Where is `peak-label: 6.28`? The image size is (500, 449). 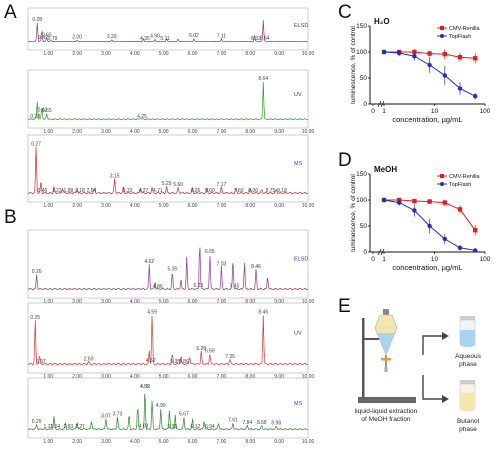
peak-label: 6.28 is located at coordinates (201, 349).